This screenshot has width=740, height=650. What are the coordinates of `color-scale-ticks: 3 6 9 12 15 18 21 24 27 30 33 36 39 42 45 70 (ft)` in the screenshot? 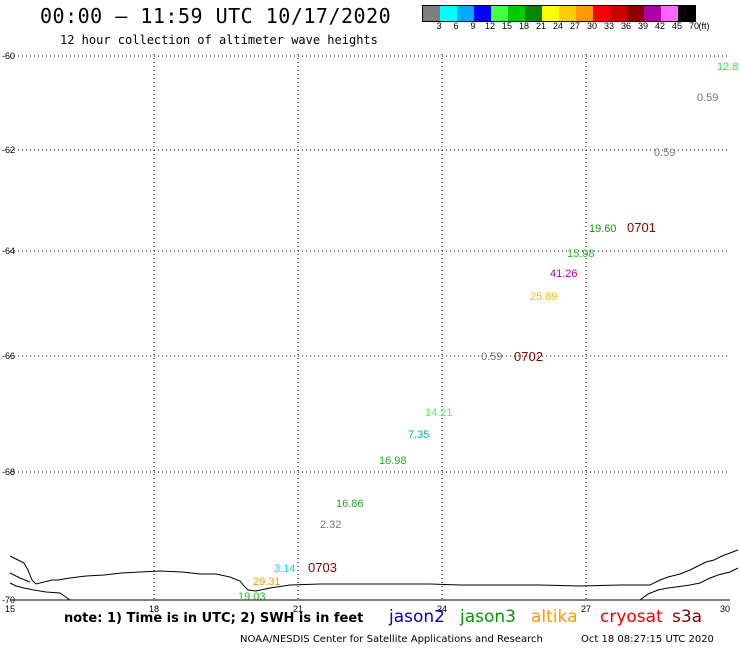 It's located at (581, 28).